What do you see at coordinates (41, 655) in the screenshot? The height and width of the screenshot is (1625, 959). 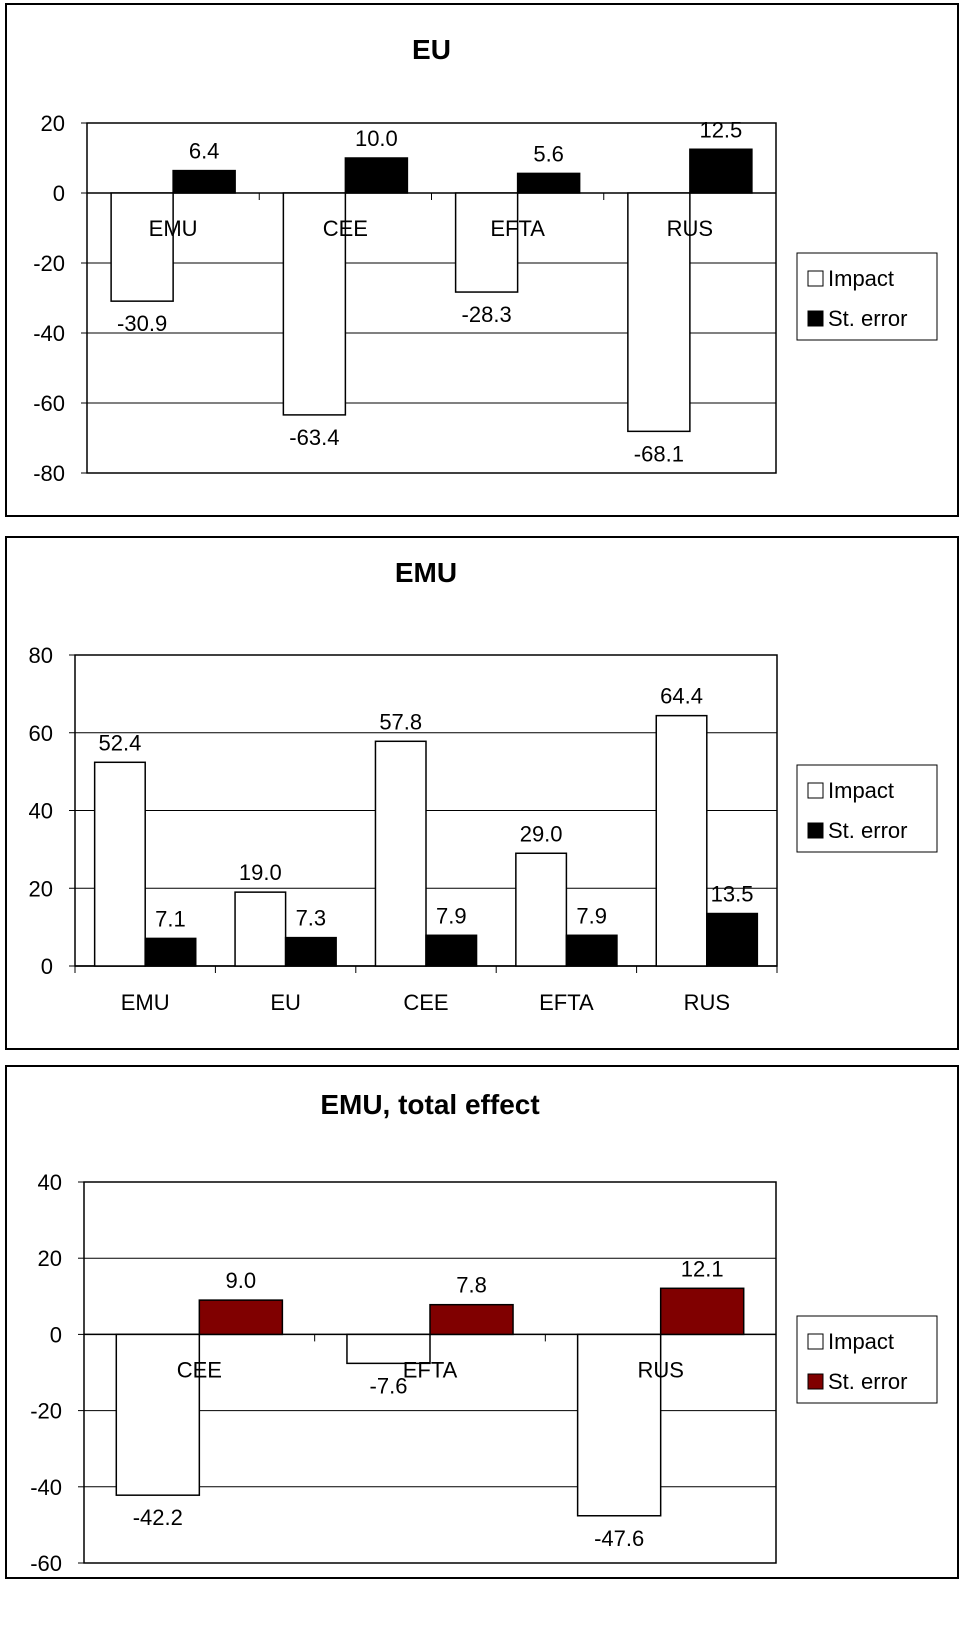 I see `chart2-y-tick-label: 80` at bounding box center [41, 655].